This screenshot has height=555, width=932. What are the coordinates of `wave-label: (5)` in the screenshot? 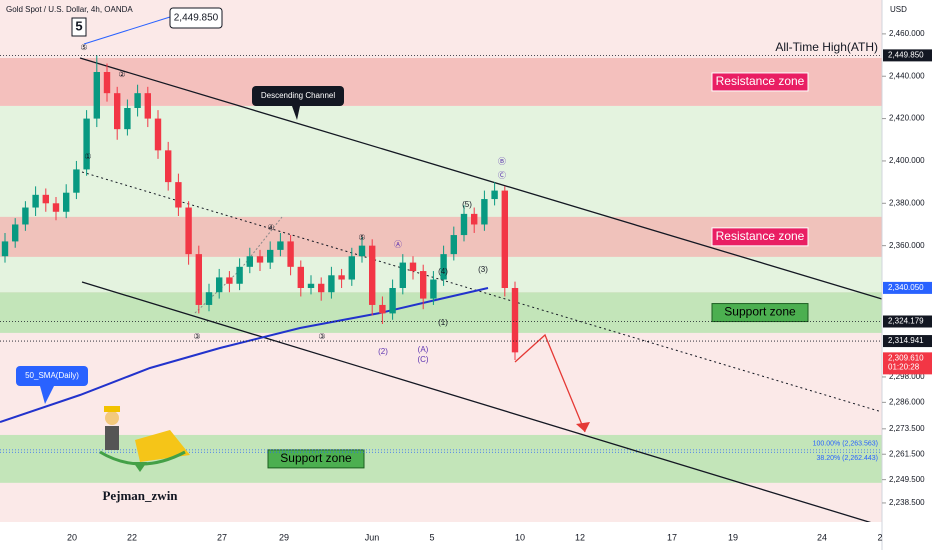 It's located at (467, 204).